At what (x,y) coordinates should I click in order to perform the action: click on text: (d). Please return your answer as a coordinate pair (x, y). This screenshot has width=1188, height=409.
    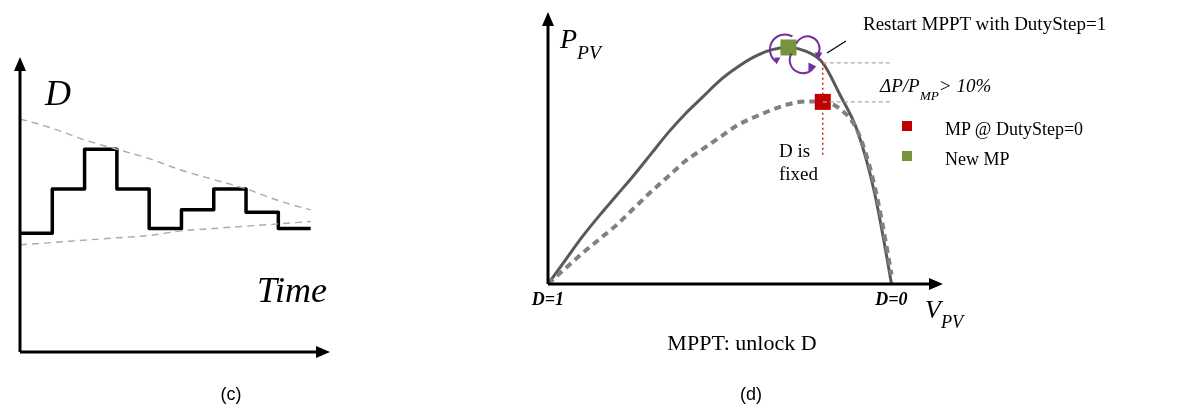
    Looking at the image, I should click on (751, 394).